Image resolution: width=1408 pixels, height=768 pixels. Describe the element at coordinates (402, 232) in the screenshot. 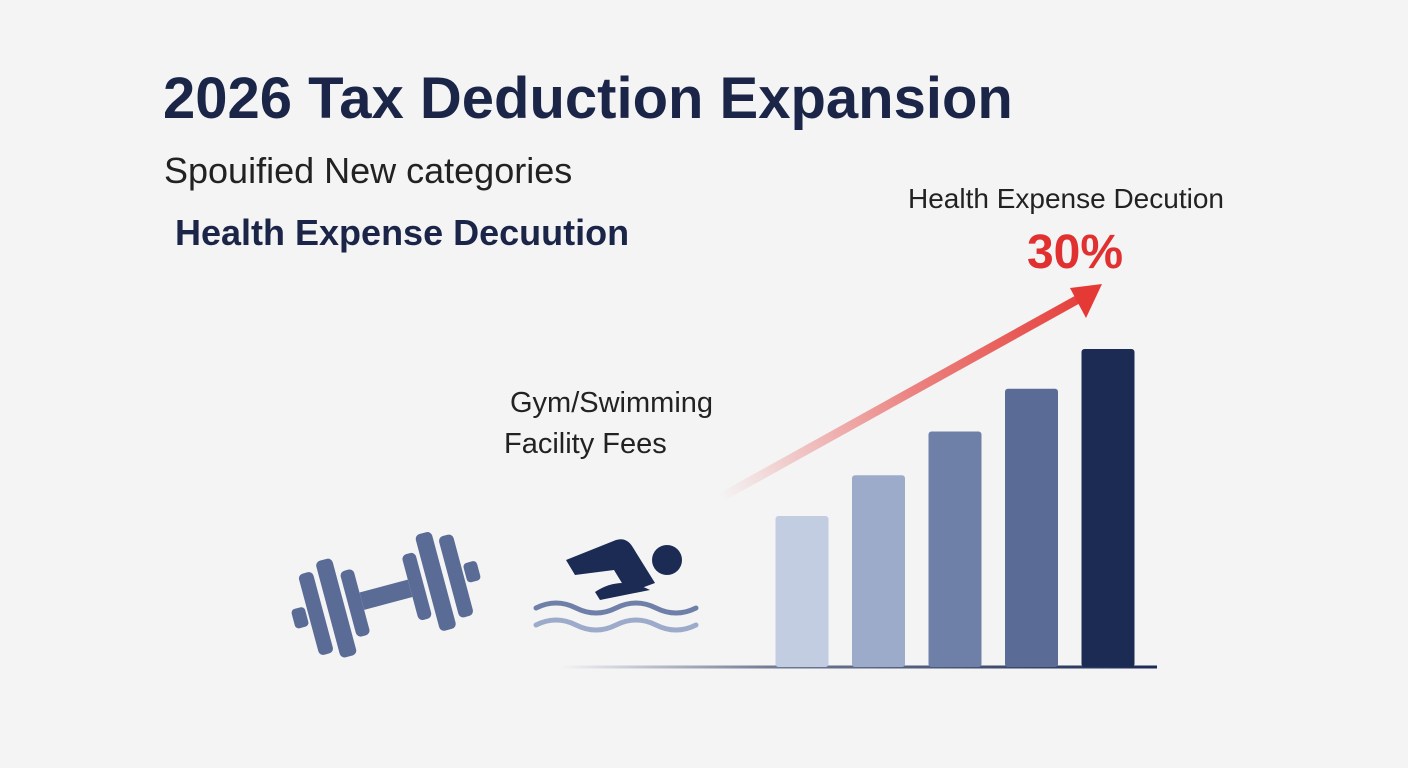

I see `heading: Health Expense Decuution` at that location.